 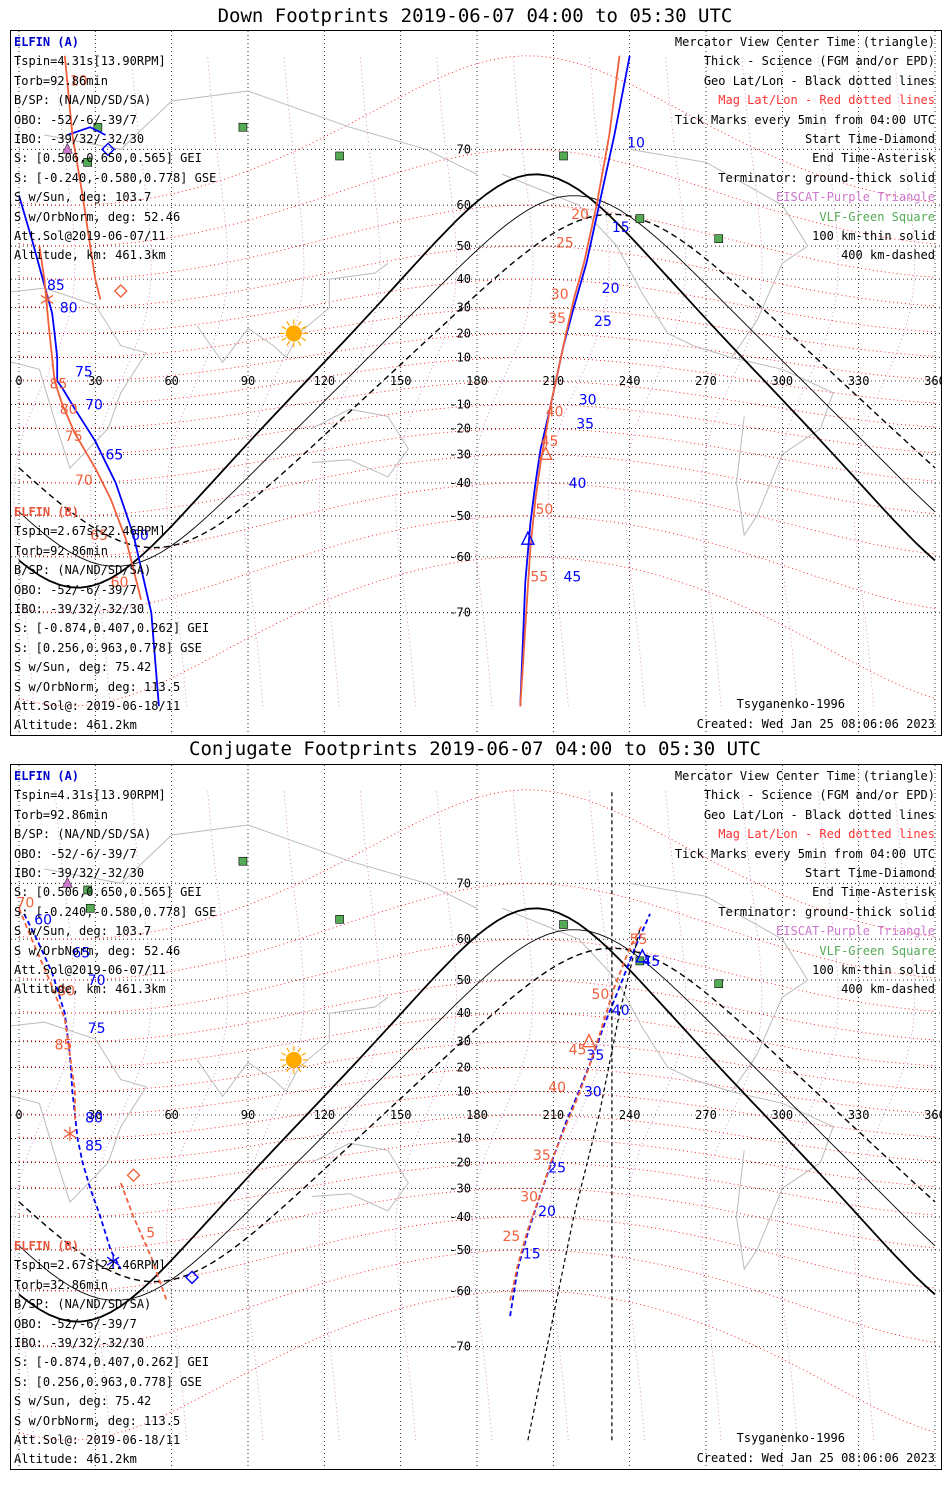 I want to click on lat-tick-label: -30, so click(x=460, y=454).